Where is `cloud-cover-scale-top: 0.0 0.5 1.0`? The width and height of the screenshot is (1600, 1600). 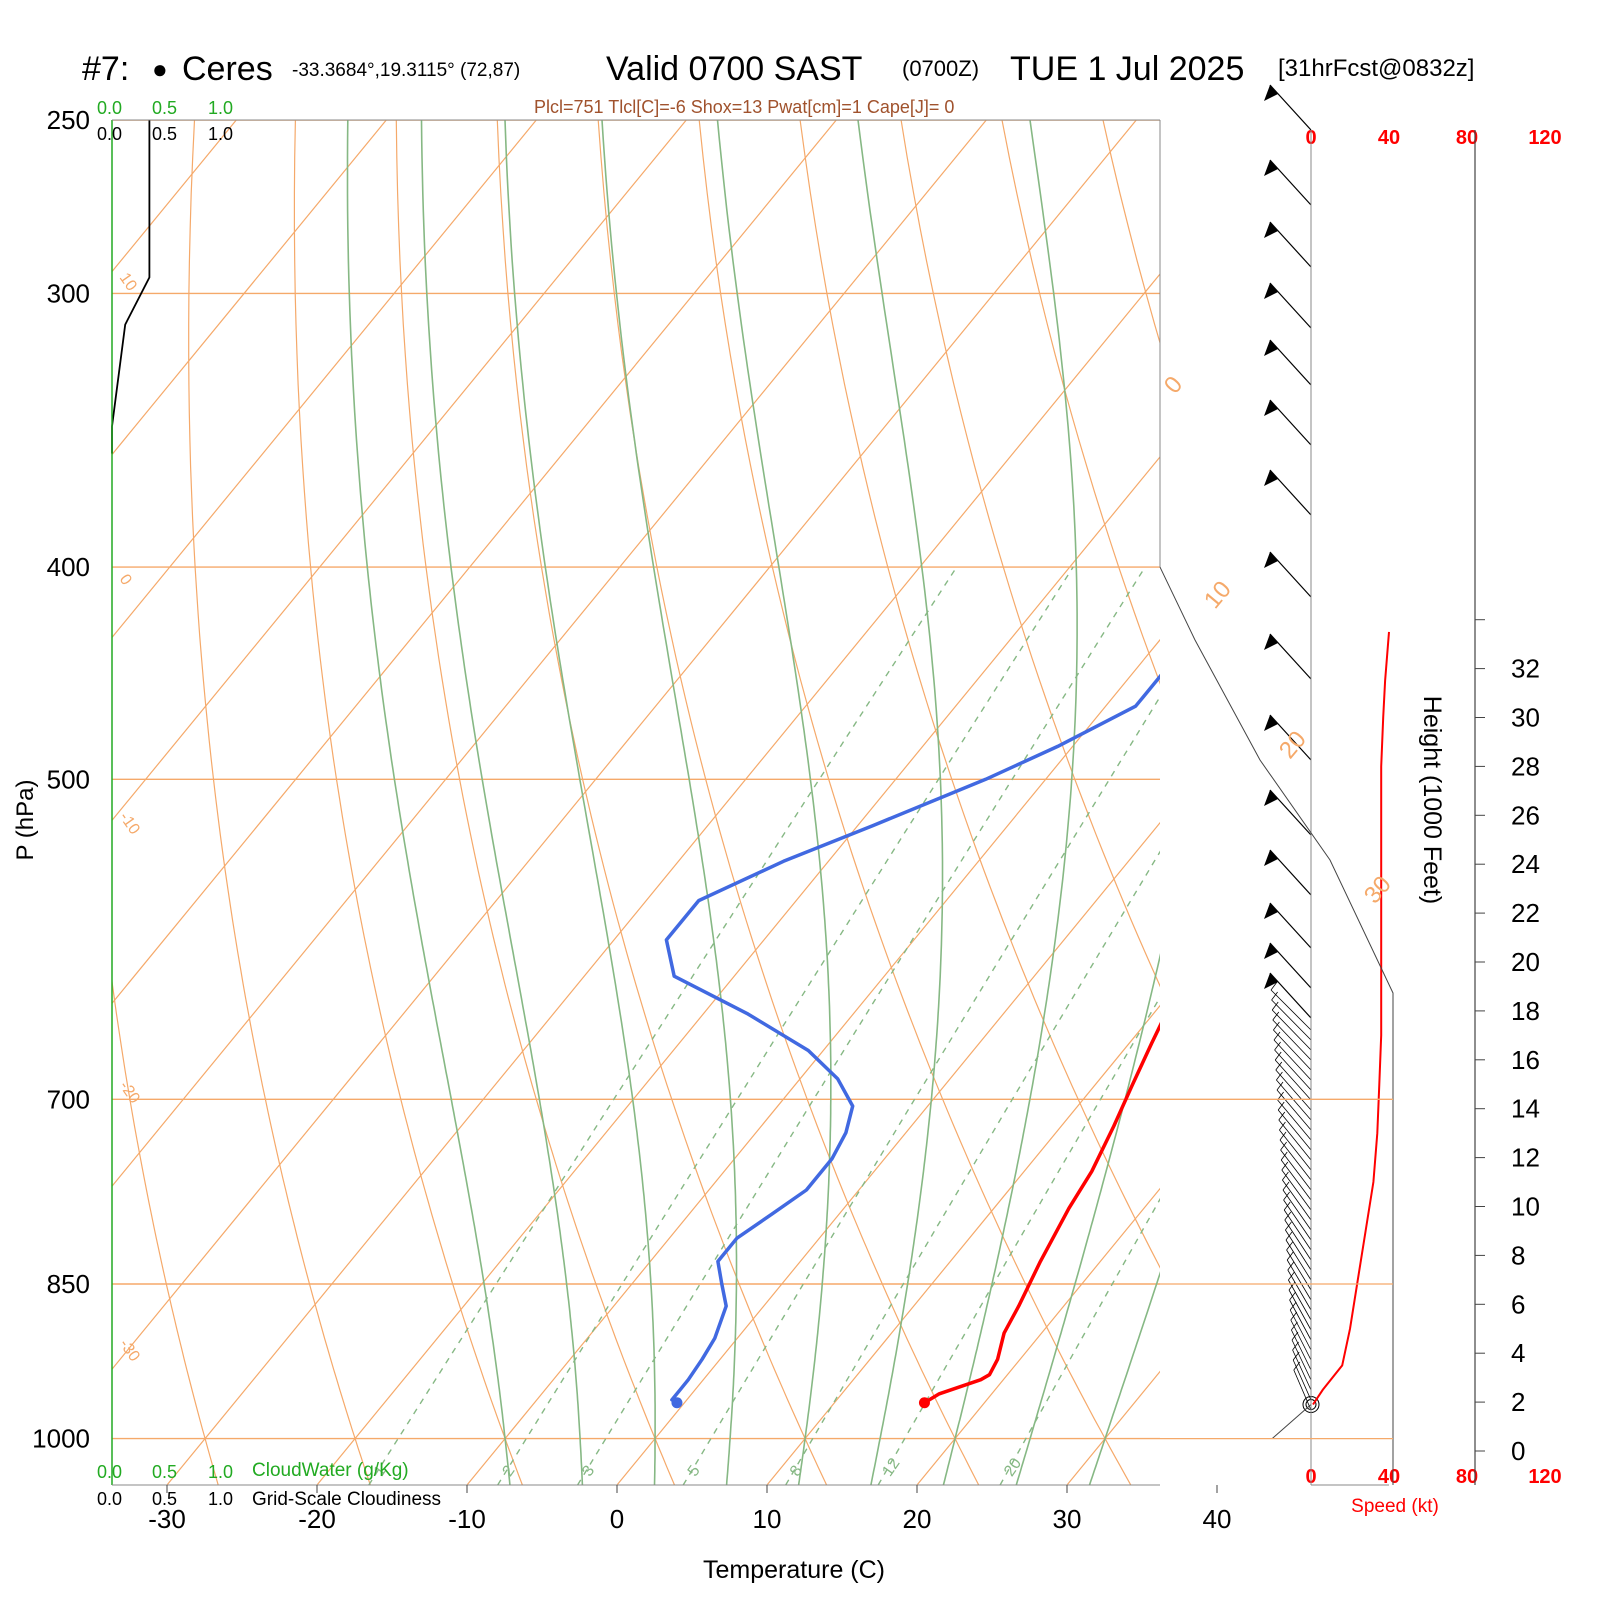
cloud-cover-scale-top: 0.0 0.5 1.0 is located at coordinates (165, 134).